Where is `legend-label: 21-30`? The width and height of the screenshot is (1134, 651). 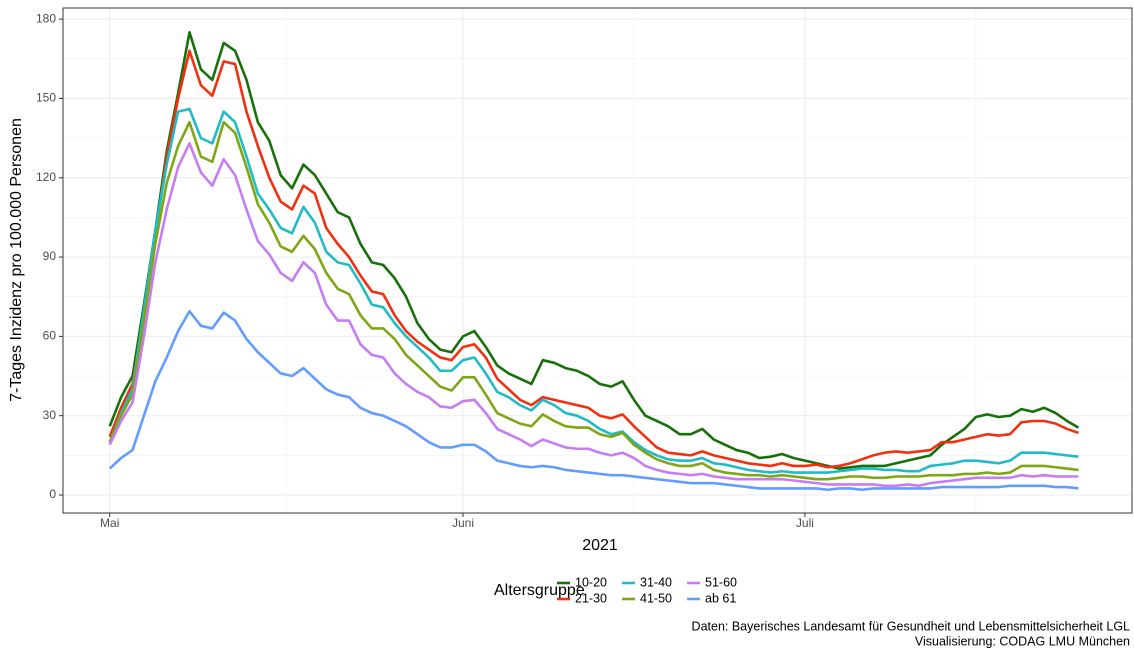
legend-label: 21-30 is located at coordinates (591, 598).